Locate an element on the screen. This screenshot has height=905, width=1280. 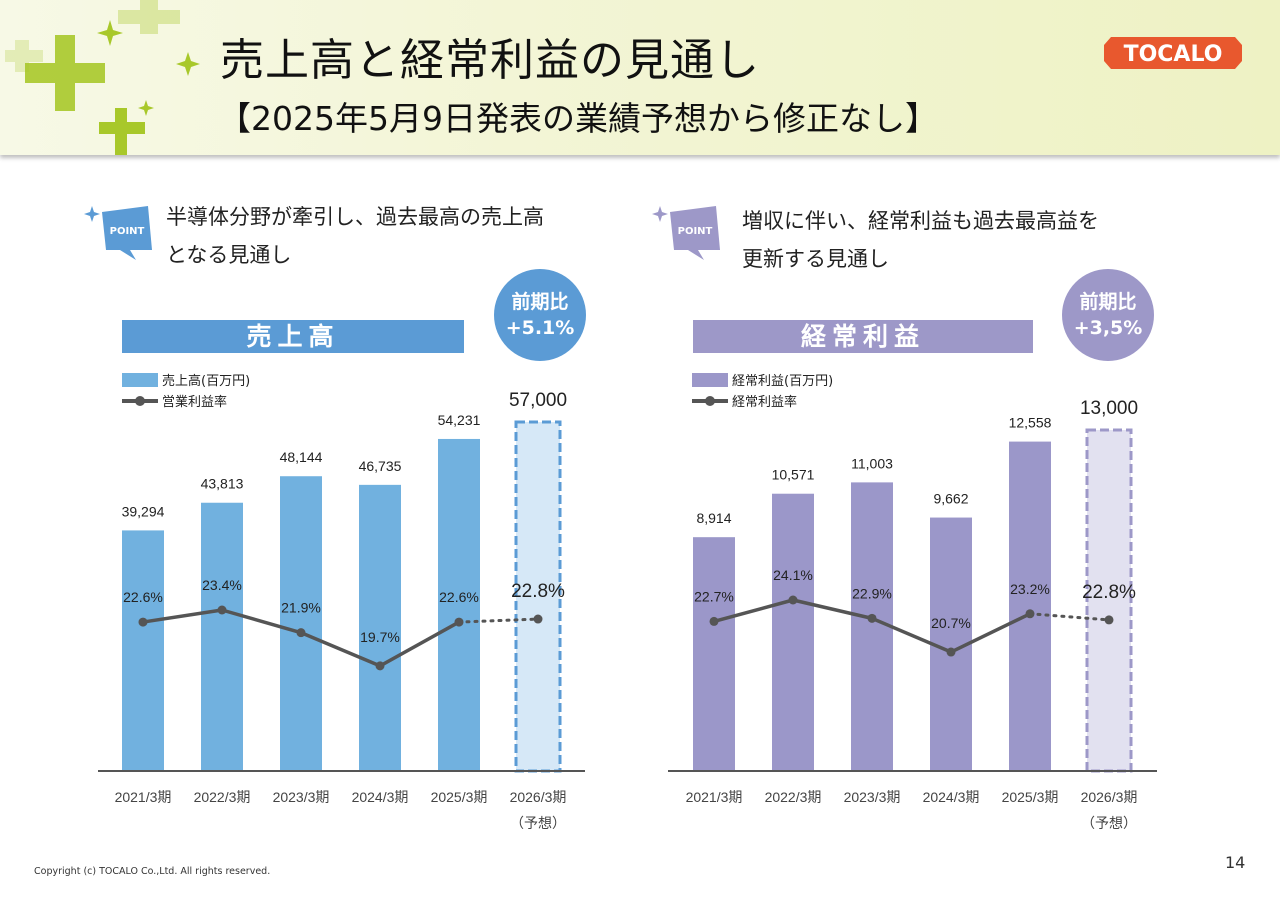
bar-value-label: 48,144 is located at coordinates (301, 457).